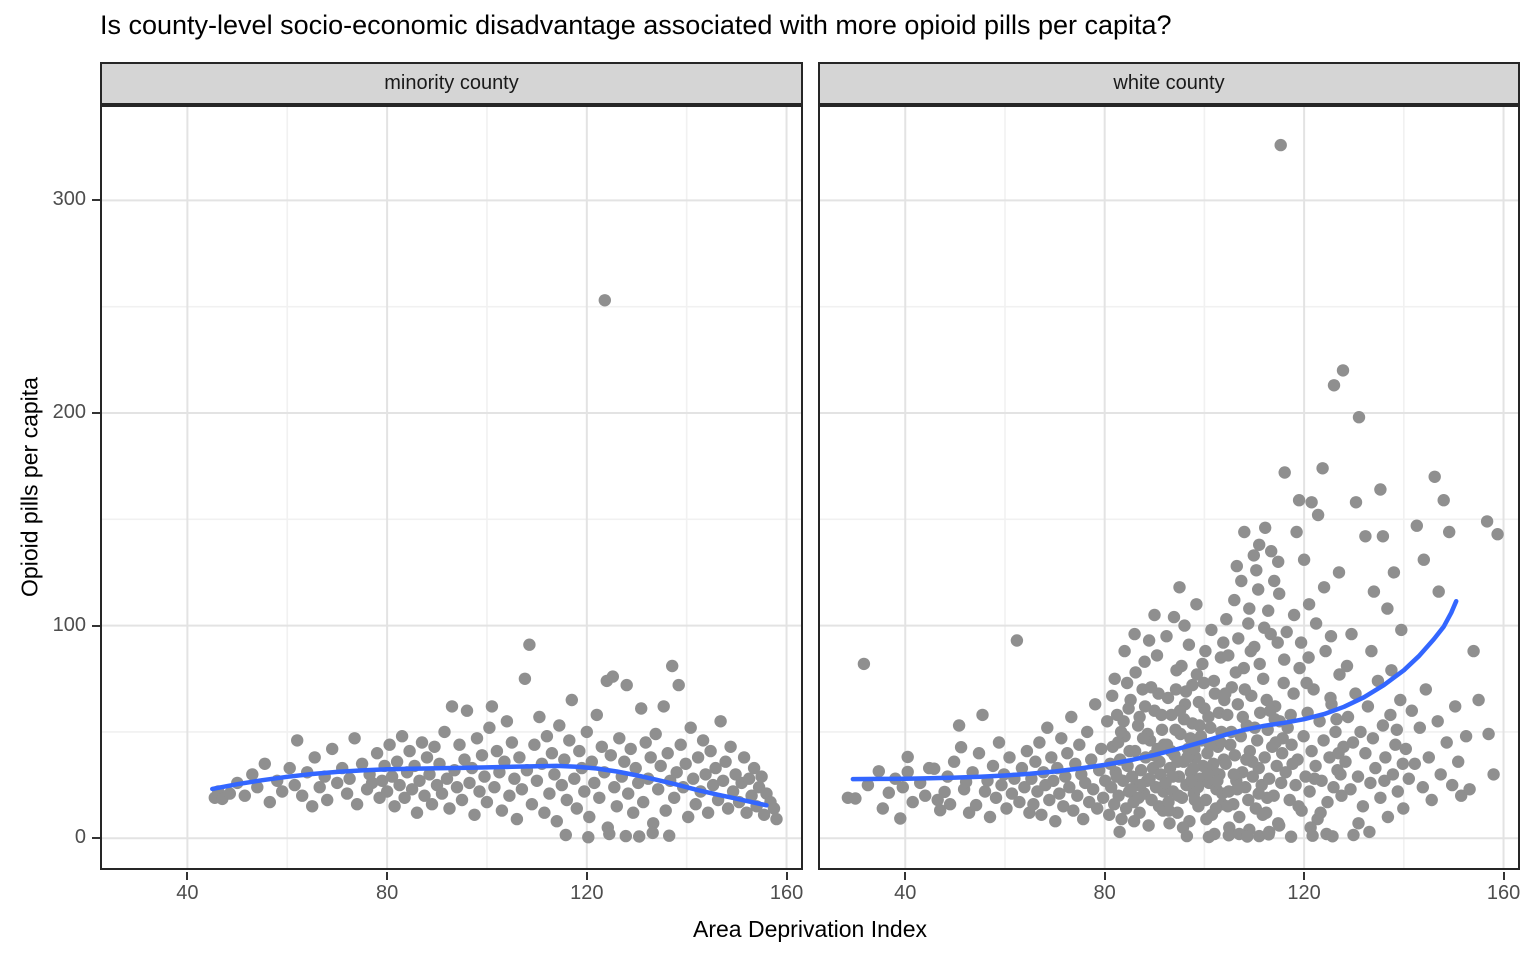 The image size is (1536, 960). What do you see at coordinates (1154, 690) in the screenshot?
I see `smooth-line` at bounding box center [1154, 690].